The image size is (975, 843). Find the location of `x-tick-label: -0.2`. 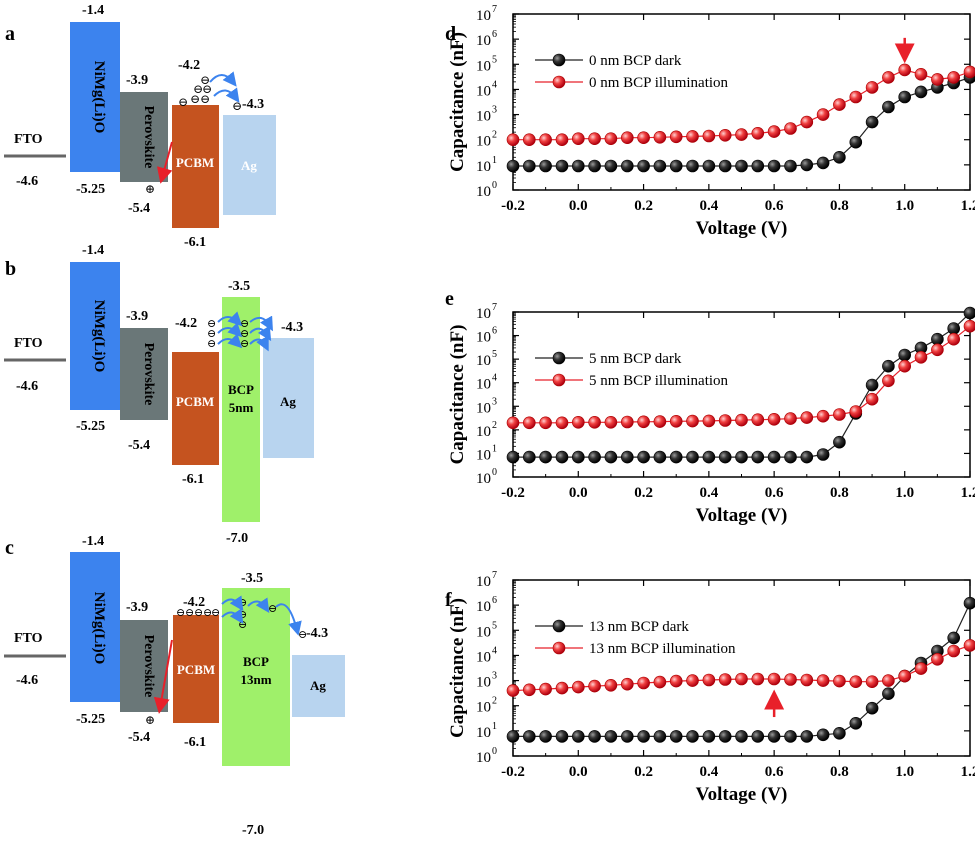

x-tick-label: -0.2 is located at coordinates (513, 493).